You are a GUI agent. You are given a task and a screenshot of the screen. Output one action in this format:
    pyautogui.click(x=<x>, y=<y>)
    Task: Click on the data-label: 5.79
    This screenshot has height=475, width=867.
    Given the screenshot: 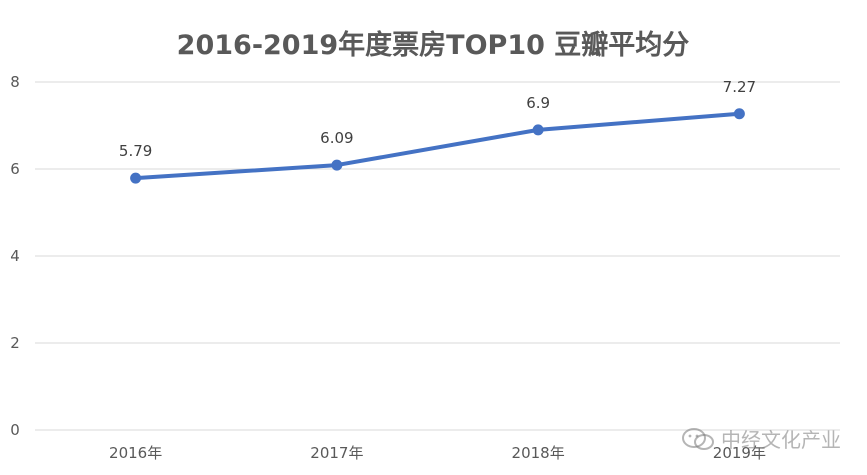 What is the action you would take?
    pyautogui.click(x=135, y=151)
    